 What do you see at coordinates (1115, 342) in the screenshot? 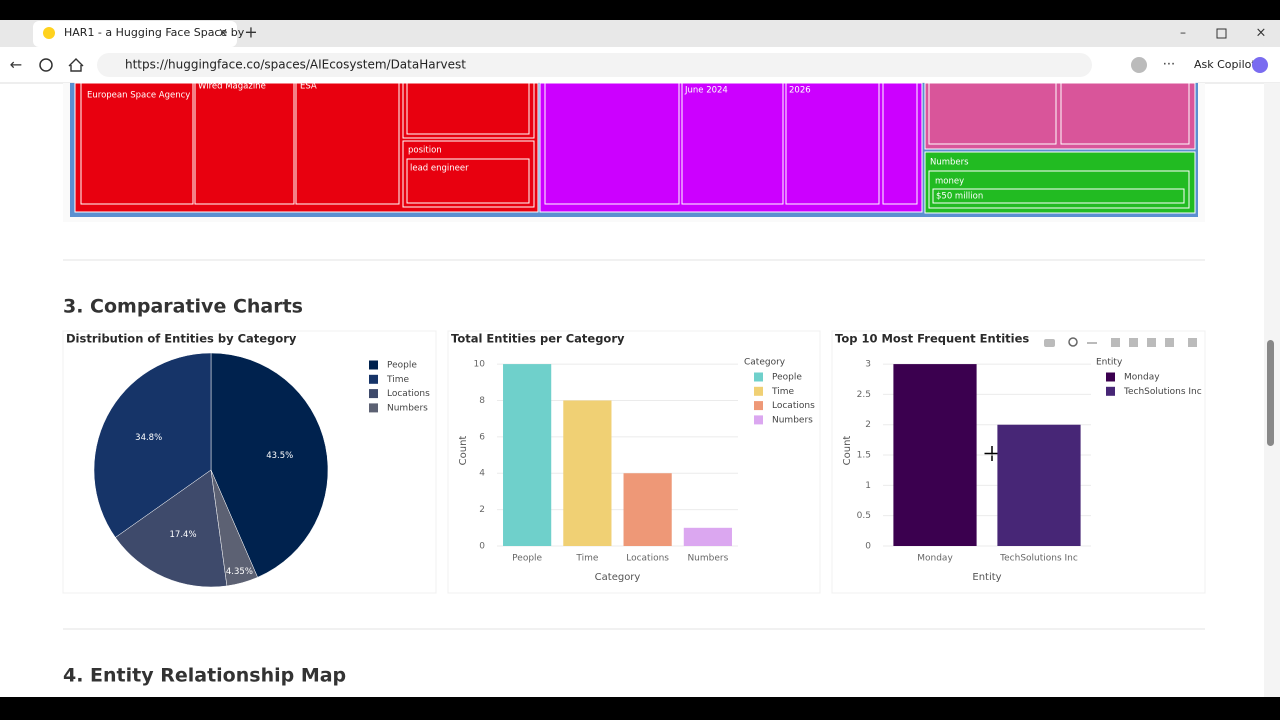
I see `modebar-zoom-in` at bounding box center [1115, 342].